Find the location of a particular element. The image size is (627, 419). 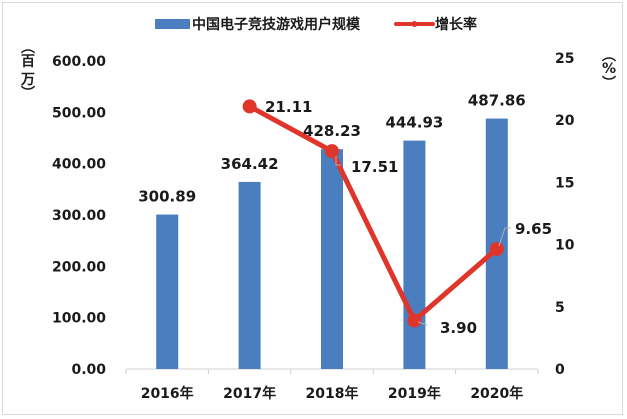

bar-value-label: 487.86 is located at coordinates (497, 101).